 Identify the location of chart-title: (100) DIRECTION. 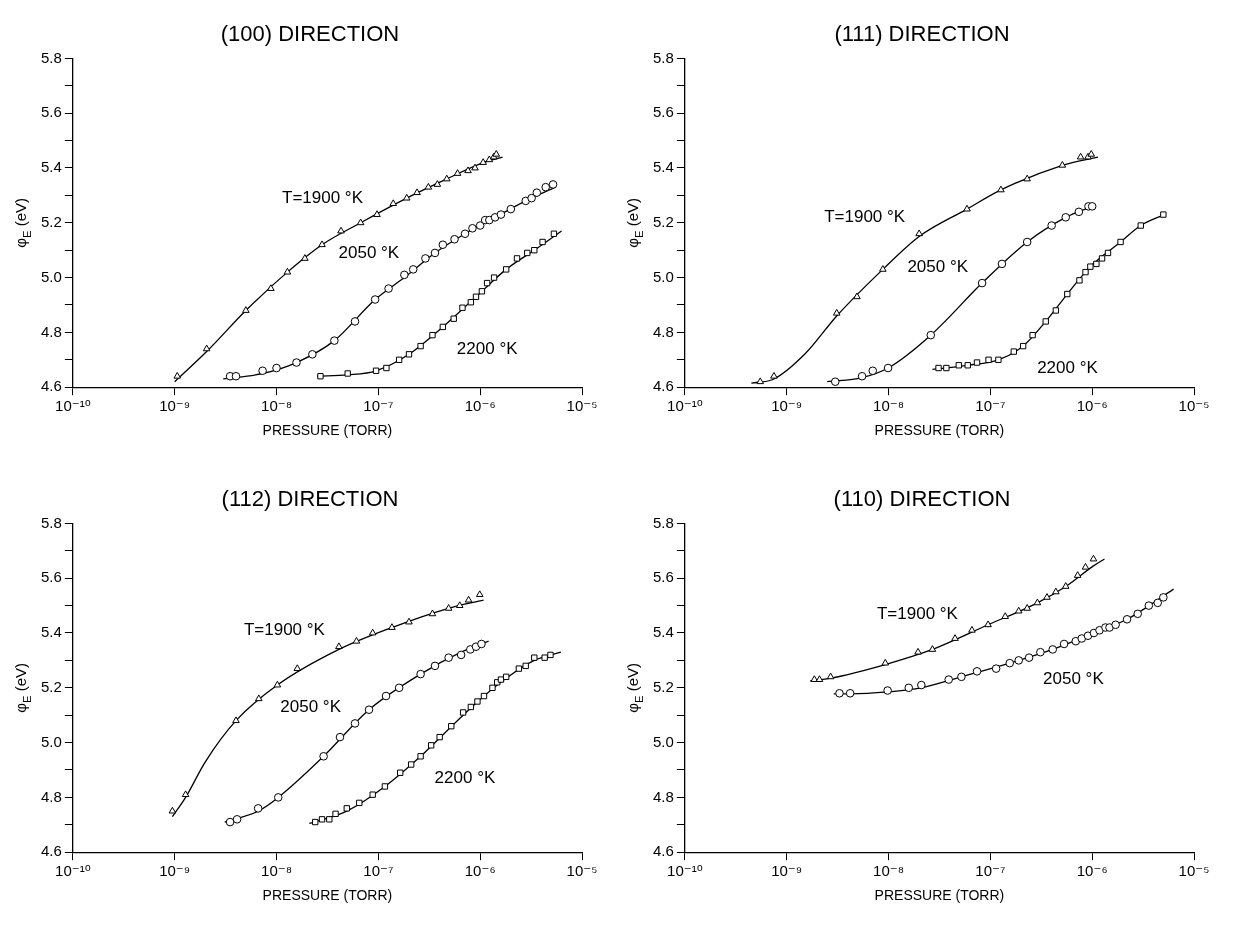
(310, 34).